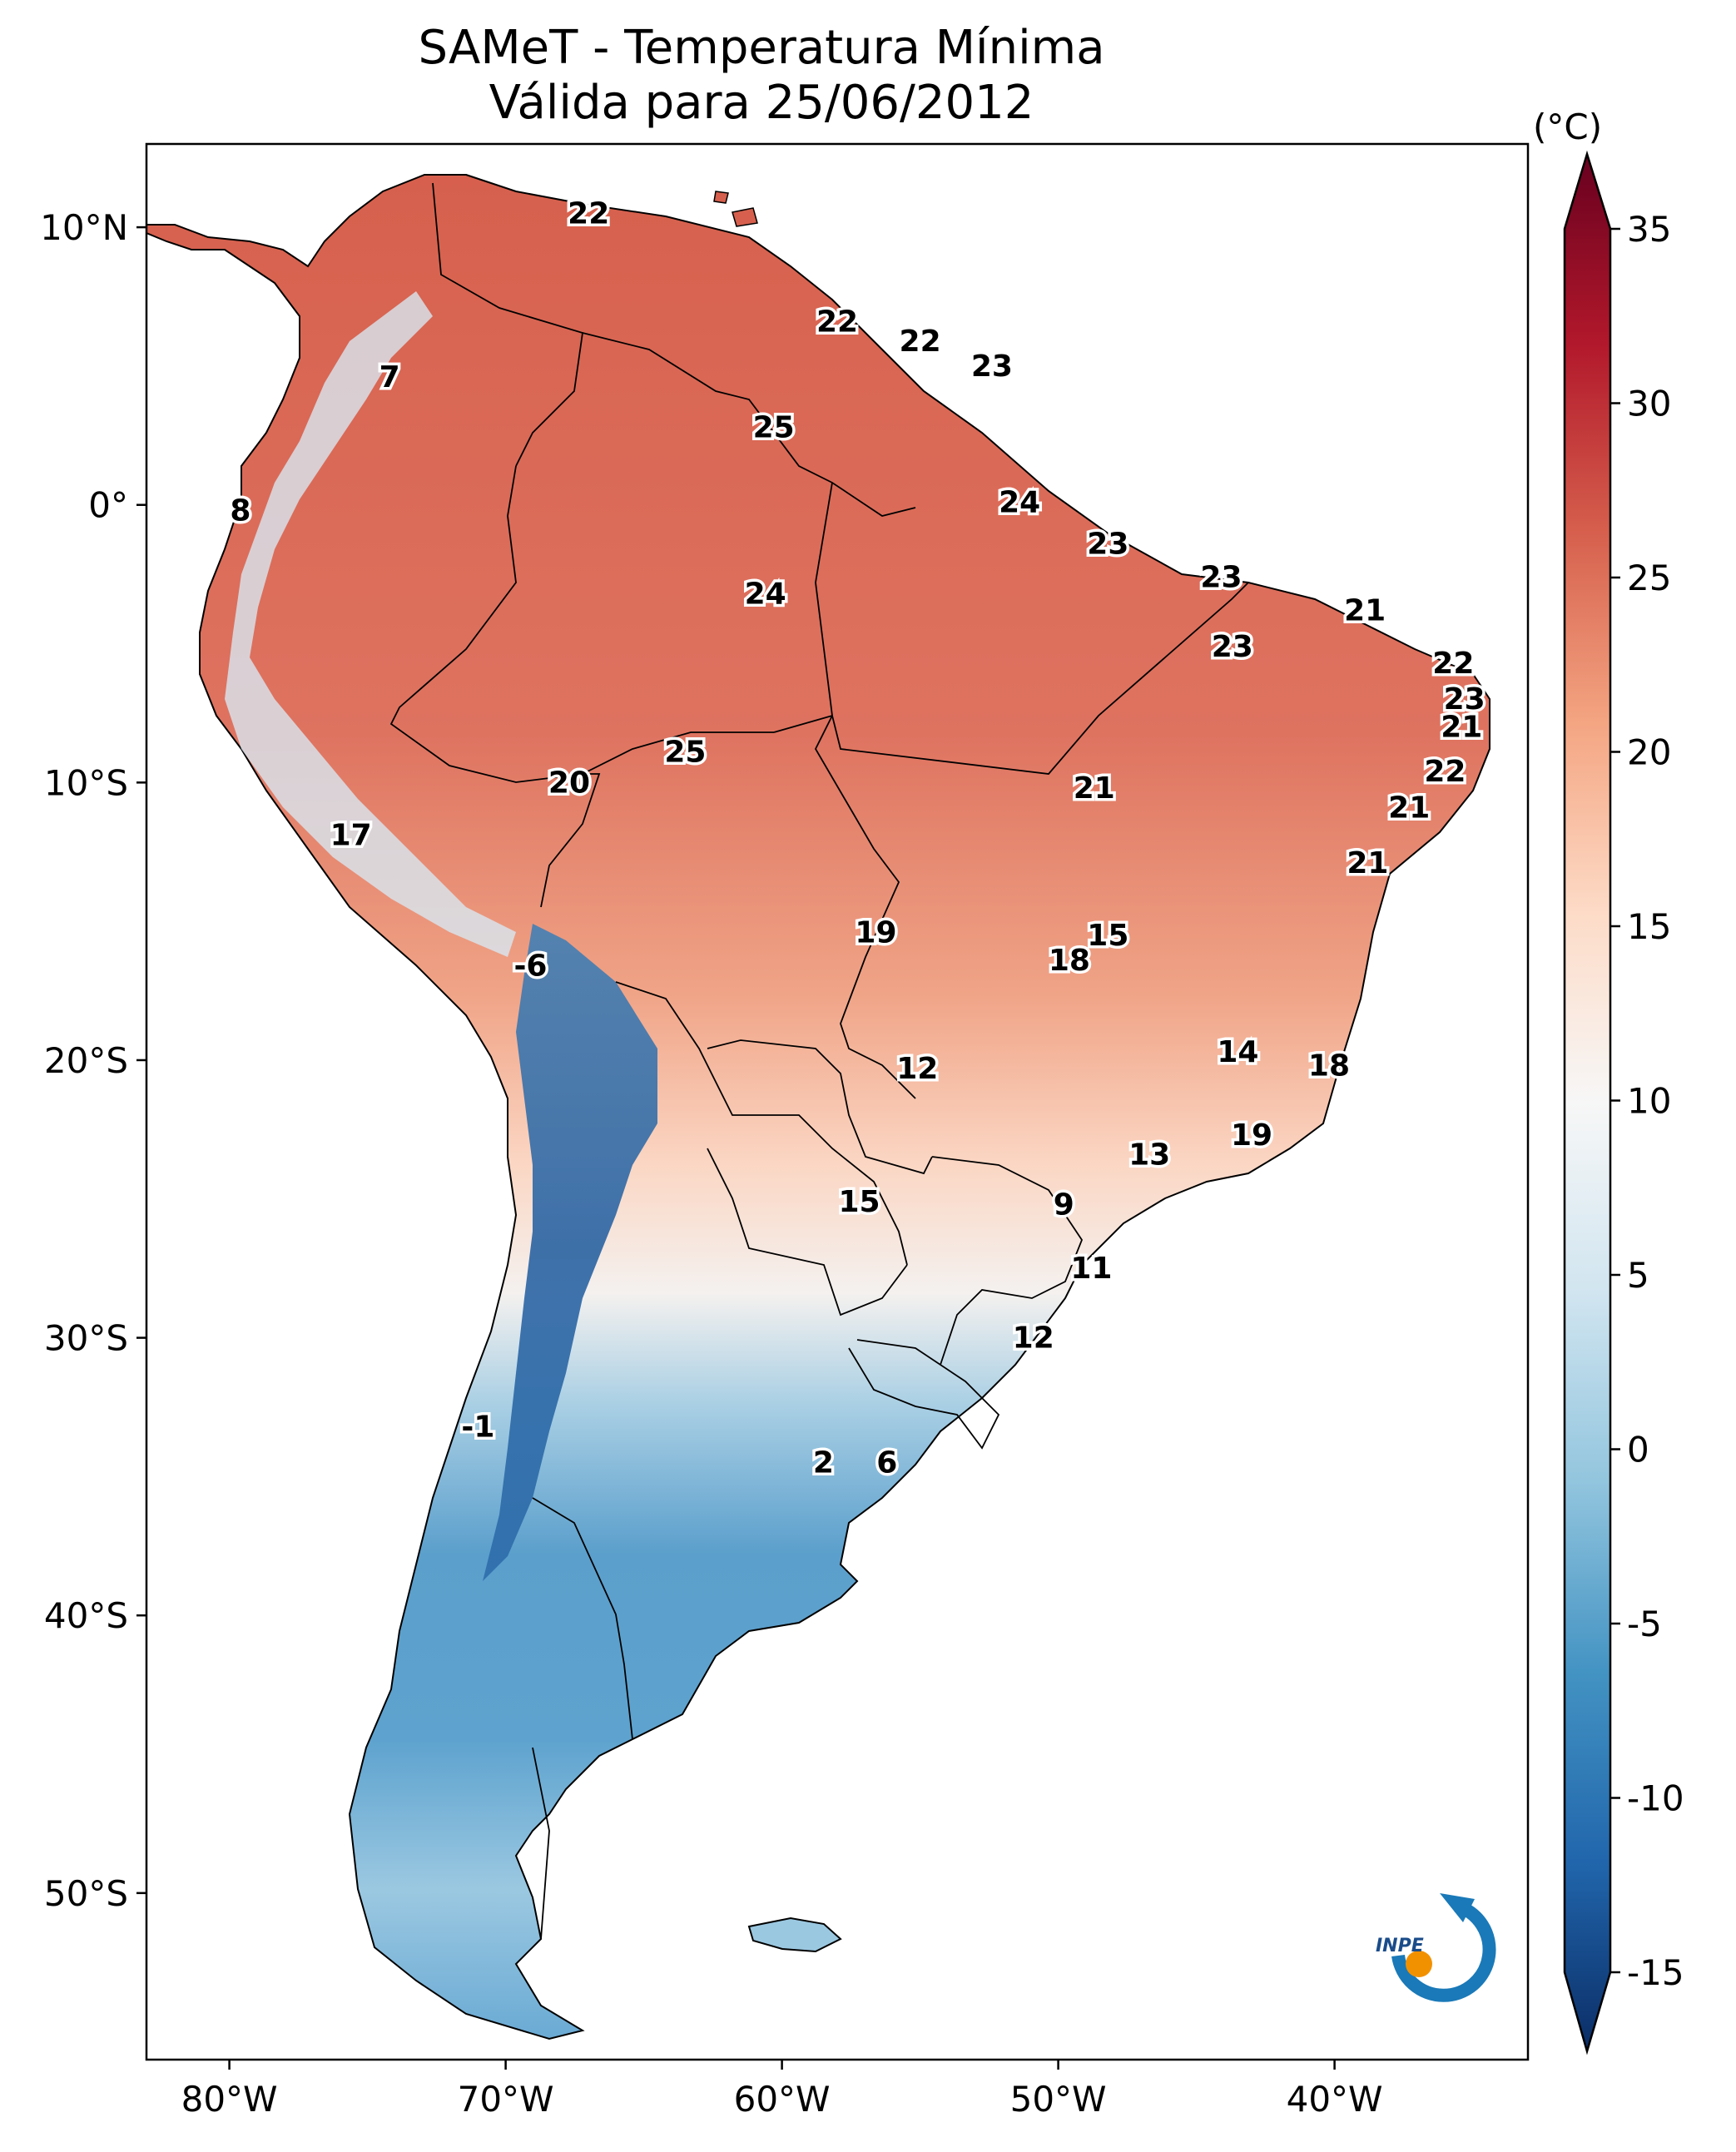 This screenshot has width=1736, height=2152. What do you see at coordinates (762, 48) in the screenshot?
I see `map-title: SAMeT - Temperatura Mínima` at bounding box center [762, 48].